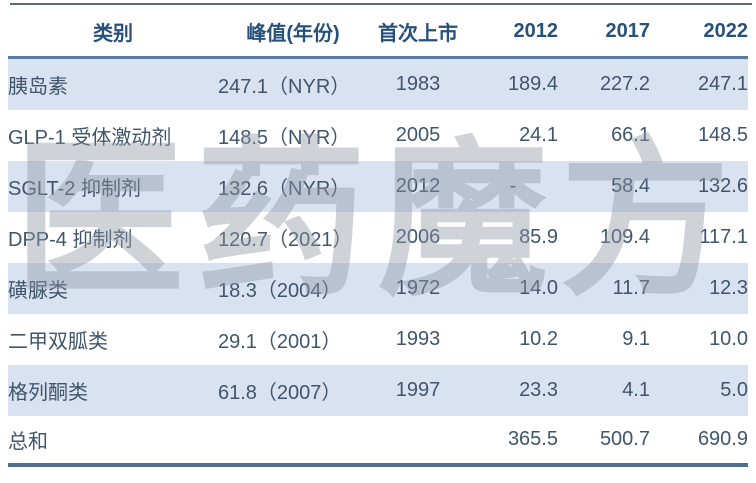 The width and height of the screenshot is (756, 483). What do you see at coordinates (624, 84) in the screenshot?
I see `cell-2017: 227.2` at bounding box center [624, 84].